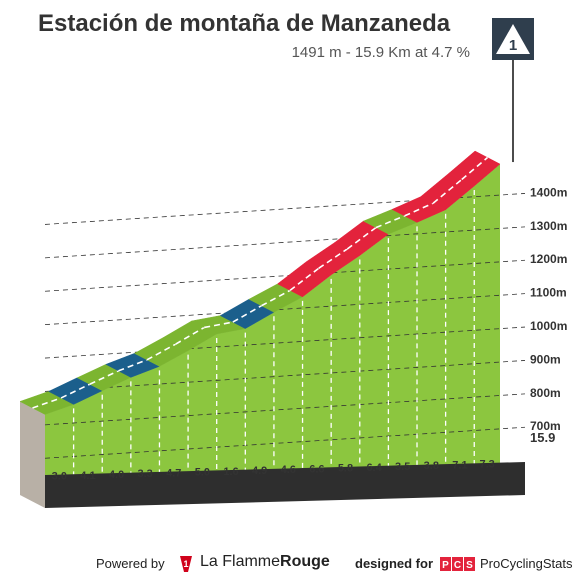 The width and height of the screenshot is (585, 581). What do you see at coordinates (265, 561) in the screenshot?
I see `la-flamme-rouge-brand: La FlammeRouge` at bounding box center [265, 561].